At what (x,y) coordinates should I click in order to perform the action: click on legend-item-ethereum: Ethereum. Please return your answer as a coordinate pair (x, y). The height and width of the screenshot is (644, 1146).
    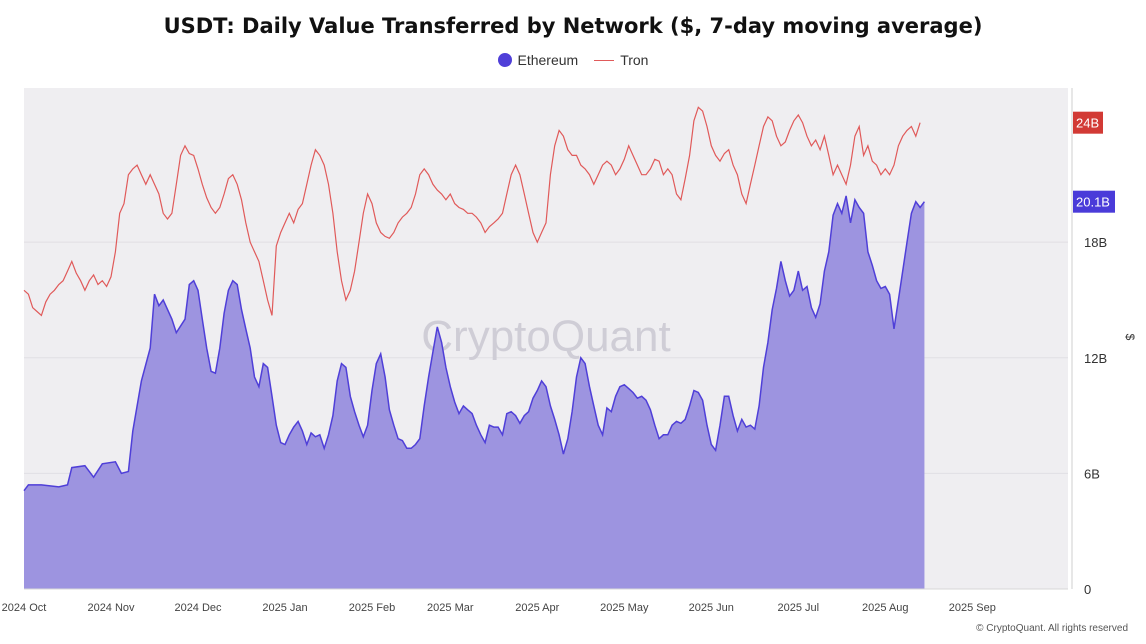
    Looking at the image, I should click on (538, 60).